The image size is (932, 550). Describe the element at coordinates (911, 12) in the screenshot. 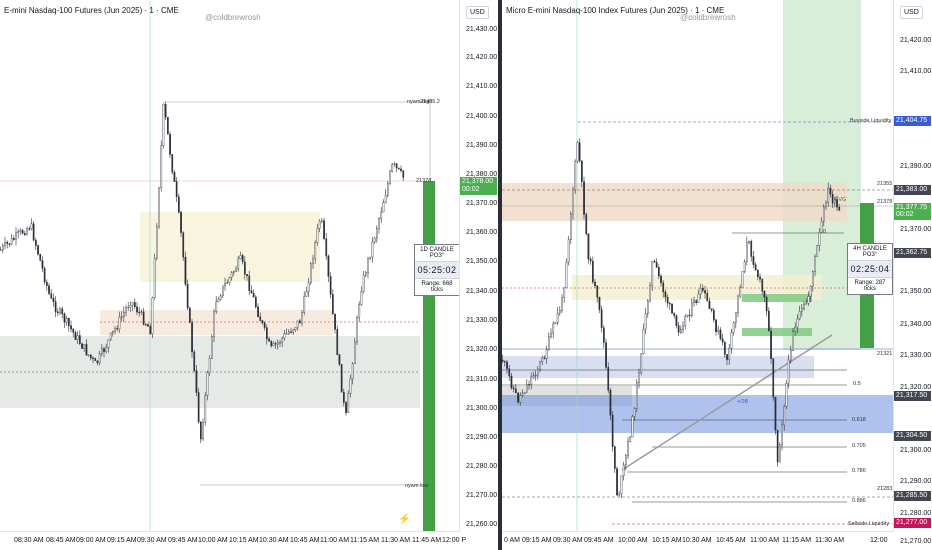

I see `right-currency-button: USD` at that location.